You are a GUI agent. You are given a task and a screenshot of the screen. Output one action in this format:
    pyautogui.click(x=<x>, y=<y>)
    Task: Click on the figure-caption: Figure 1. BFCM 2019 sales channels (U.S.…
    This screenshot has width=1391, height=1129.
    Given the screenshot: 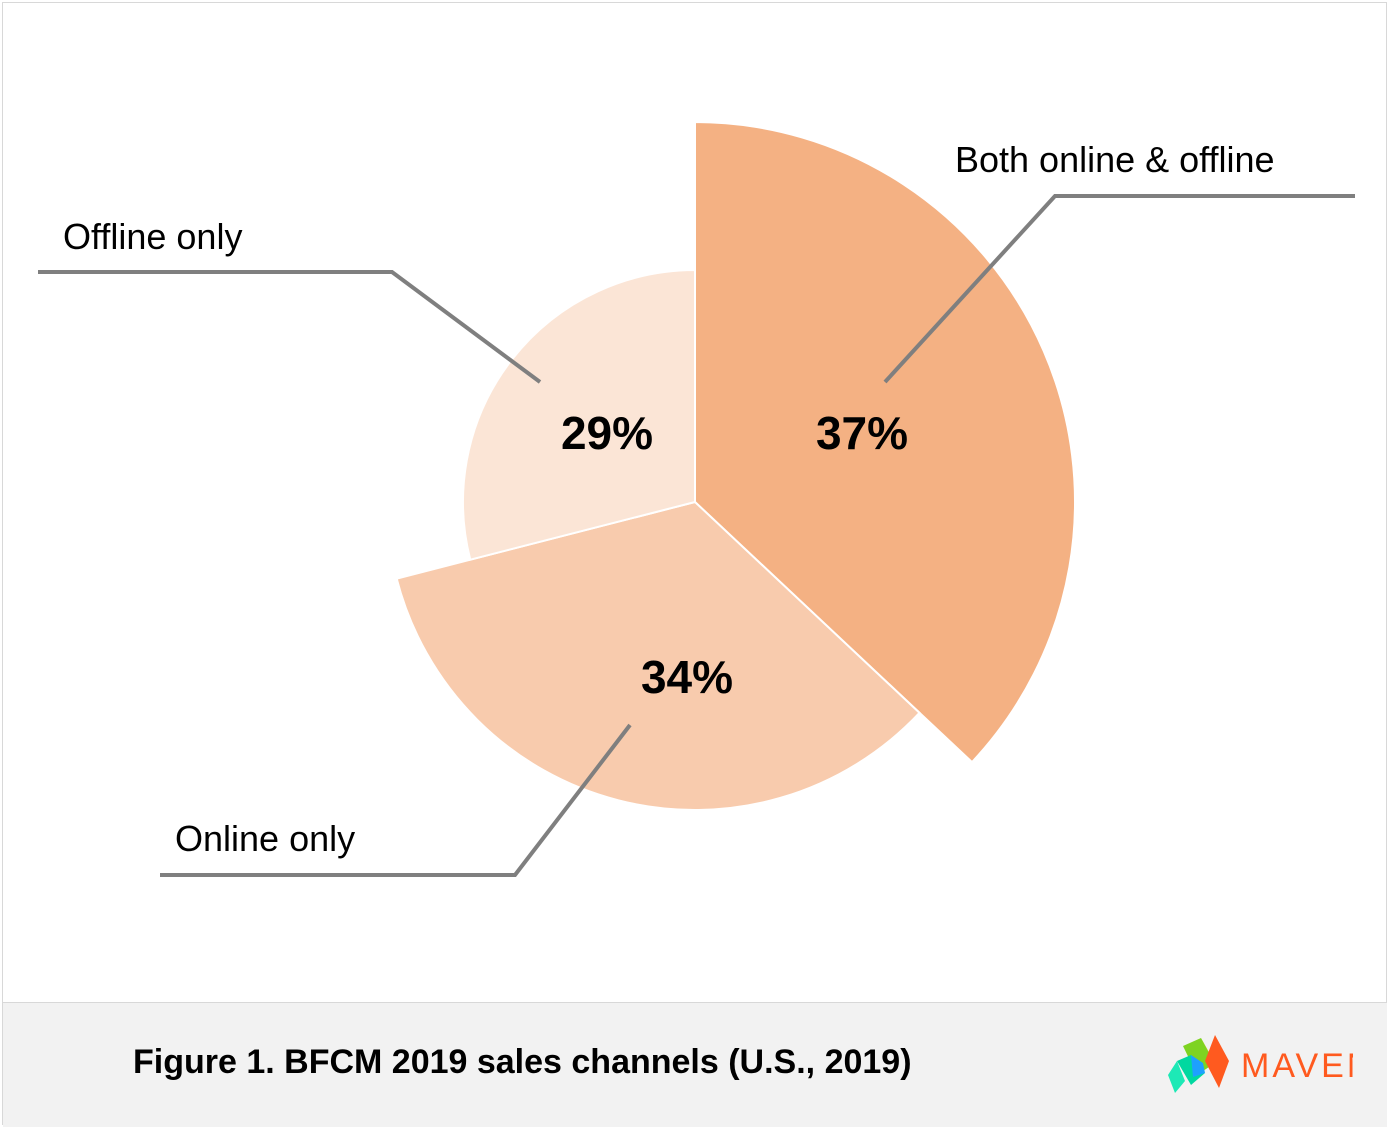 What is the action you would take?
    pyautogui.click(x=522, y=1062)
    